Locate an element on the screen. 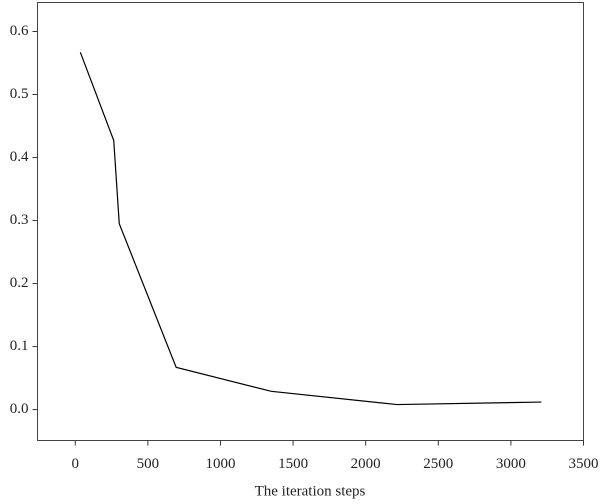 The image size is (600, 504). x-tick-label: 3000 is located at coordinates (511, 464).